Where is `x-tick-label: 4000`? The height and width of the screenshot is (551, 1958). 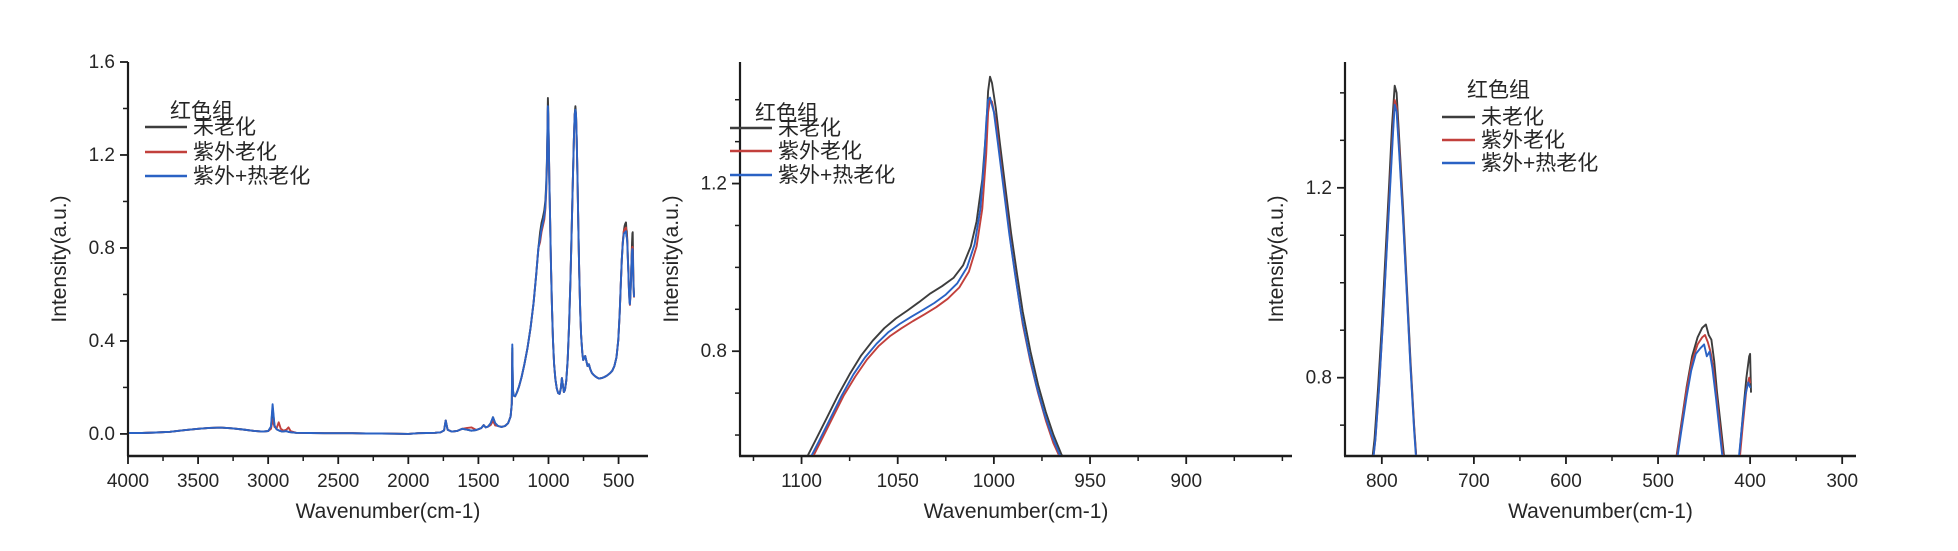 x-tick-label: 4000 is located at coordinates (128, 481).